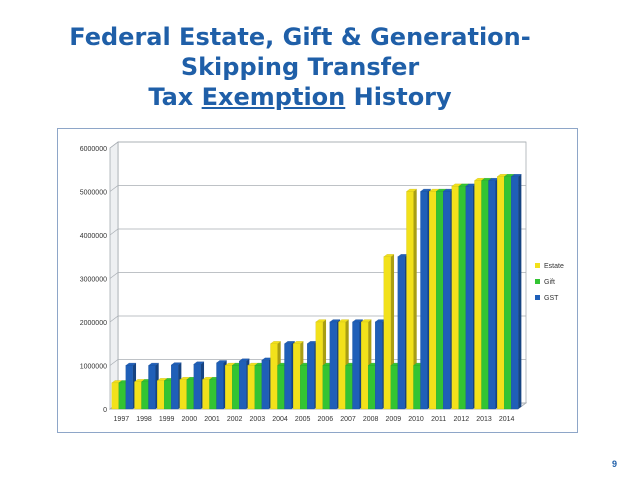  Describe the element at coordinates (415, 299) in the screenshot. I see `bar-side-estate` at that location.